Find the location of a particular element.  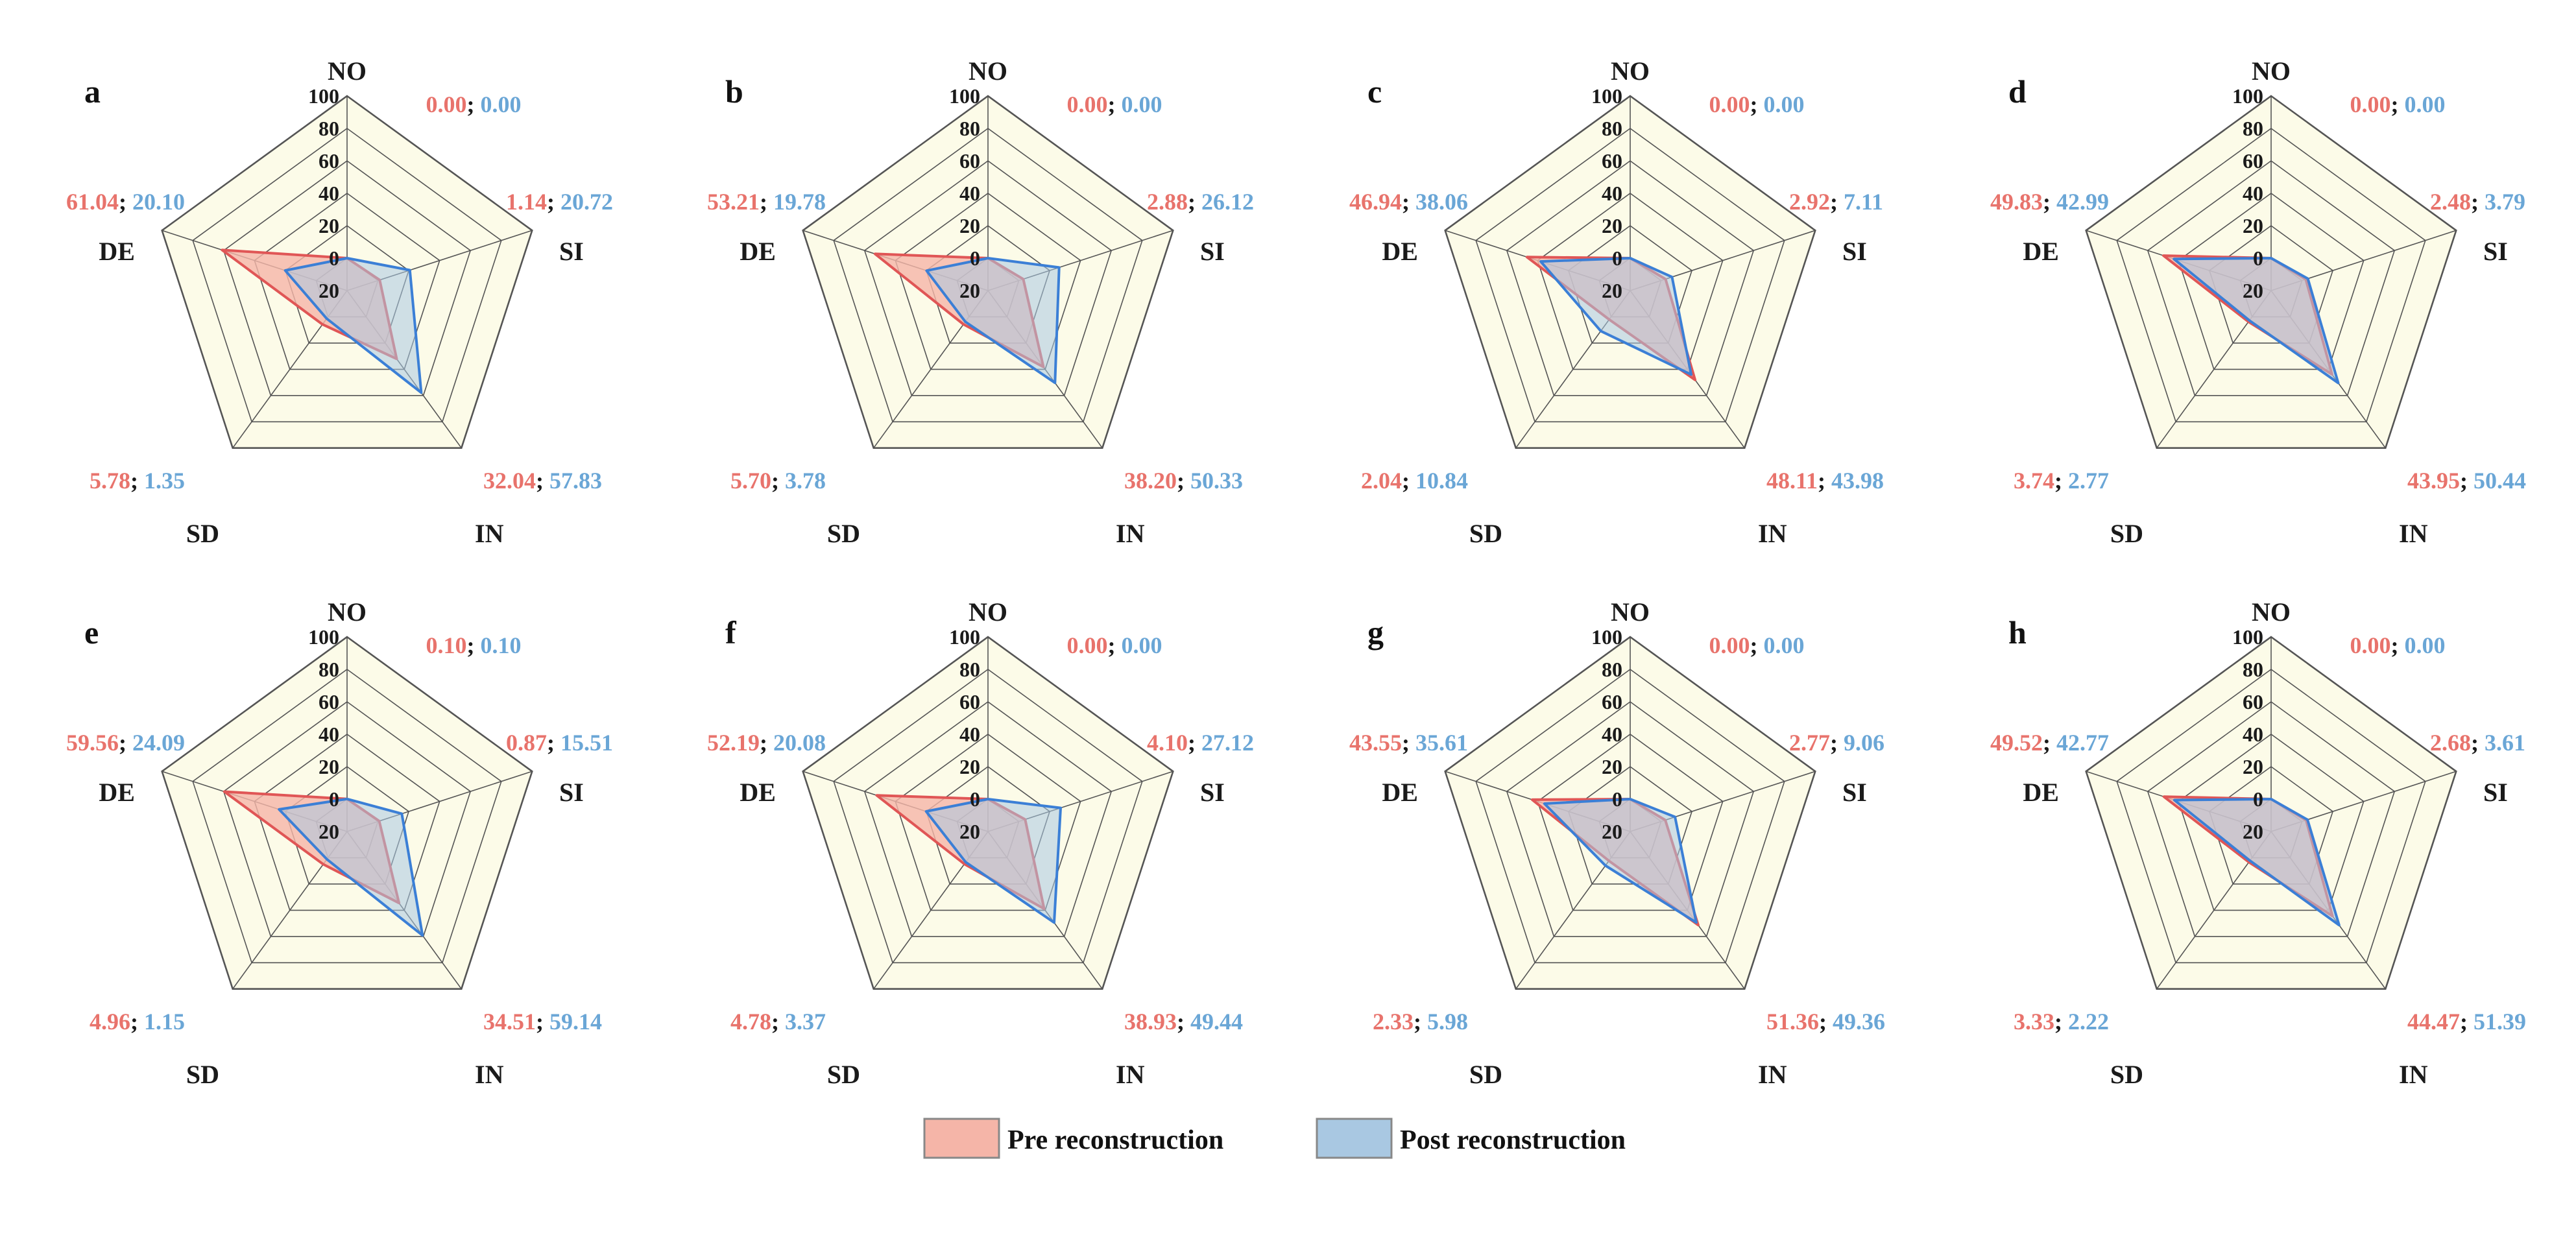

value-pre-IN: 34.51 is located at coordinates (509, 1022).